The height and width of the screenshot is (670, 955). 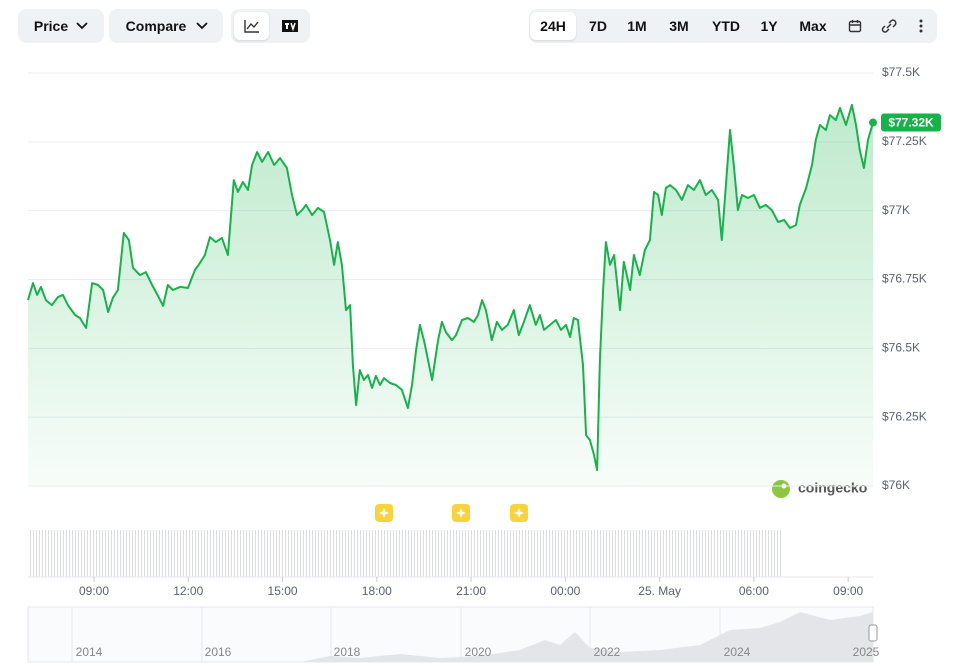 I want to click on chart-type-group, so click(x=270, y=26).